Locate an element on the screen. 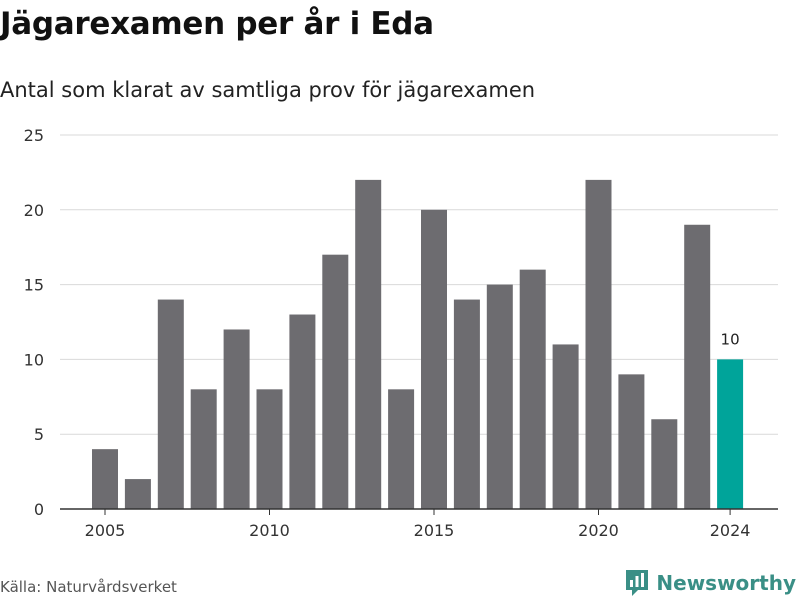 The image size is (800, 600). x-tick-label: 2005 is located at coordinates (105, 530).